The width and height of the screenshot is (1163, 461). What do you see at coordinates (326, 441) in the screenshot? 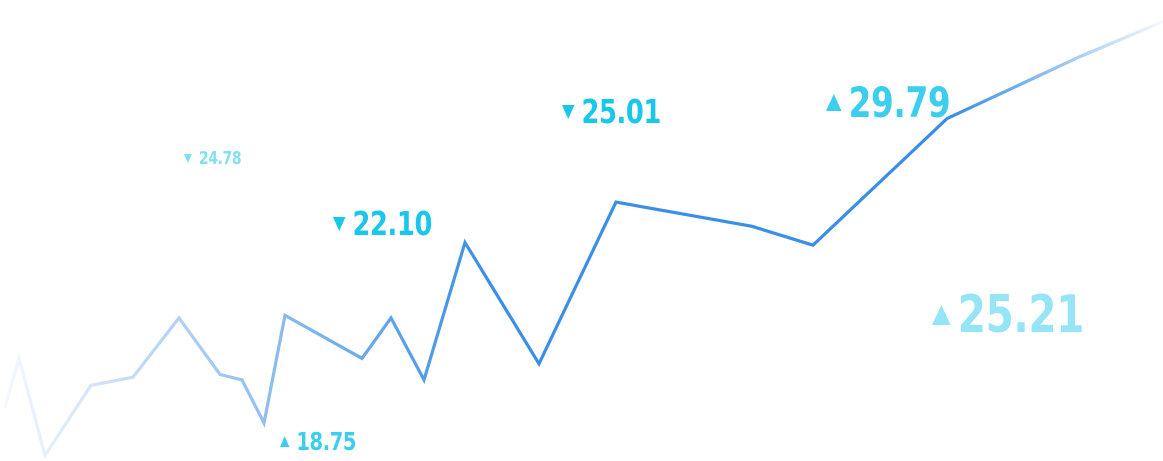
I see `annotation-value: 18.75` at bounding box center [326, 441].